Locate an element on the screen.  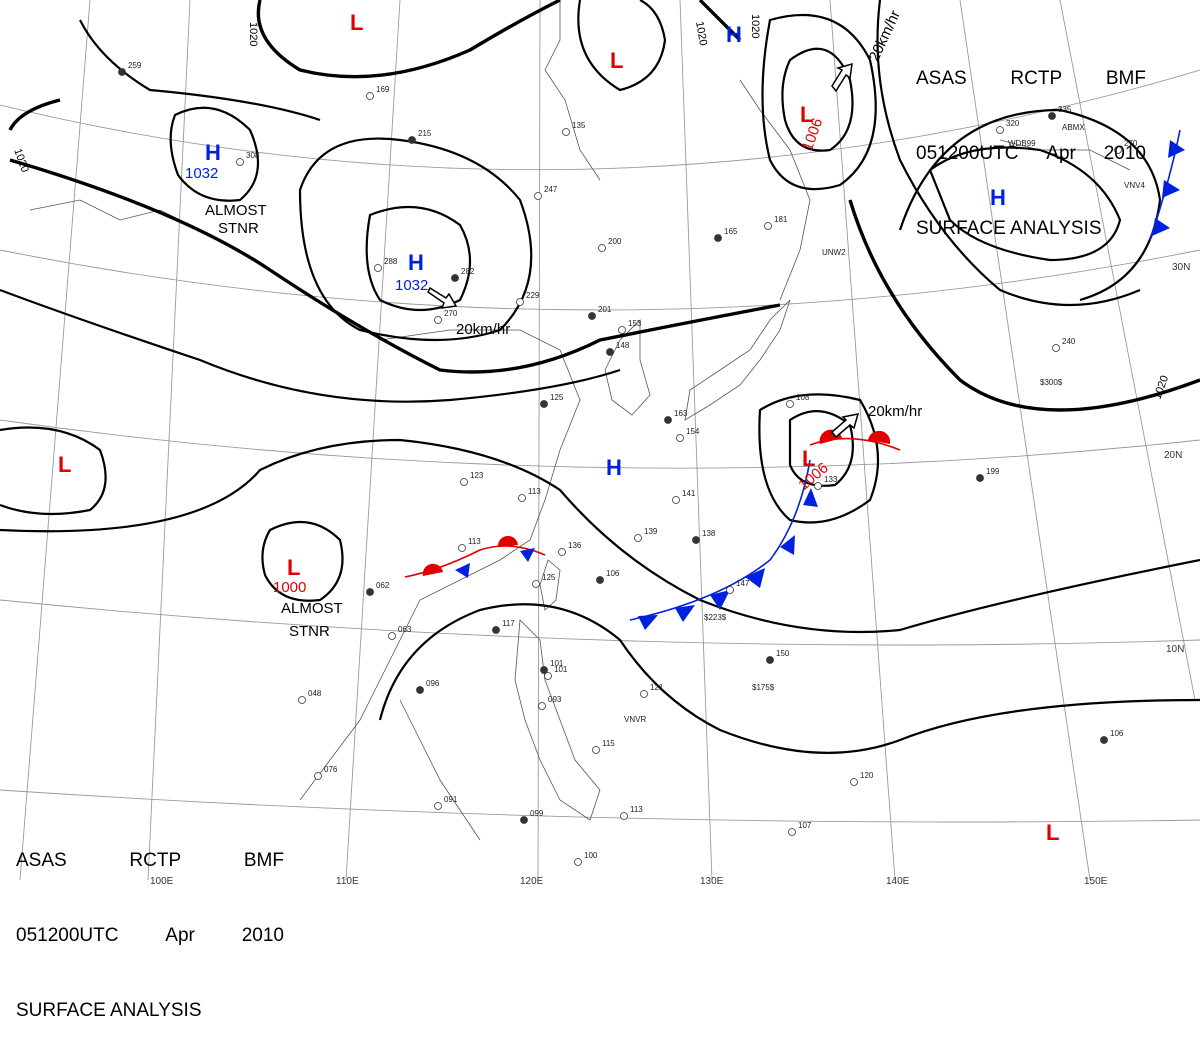
station-pressure-value: 215 is located at coordinates (425, 133).